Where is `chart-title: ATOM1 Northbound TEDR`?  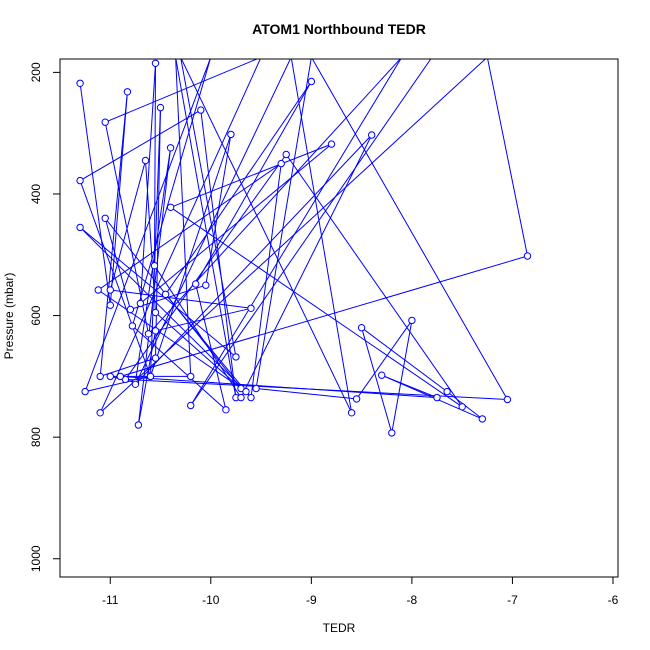 chart-title: ATOM1 Northbound TEDR is located at coordinates (339, 29).